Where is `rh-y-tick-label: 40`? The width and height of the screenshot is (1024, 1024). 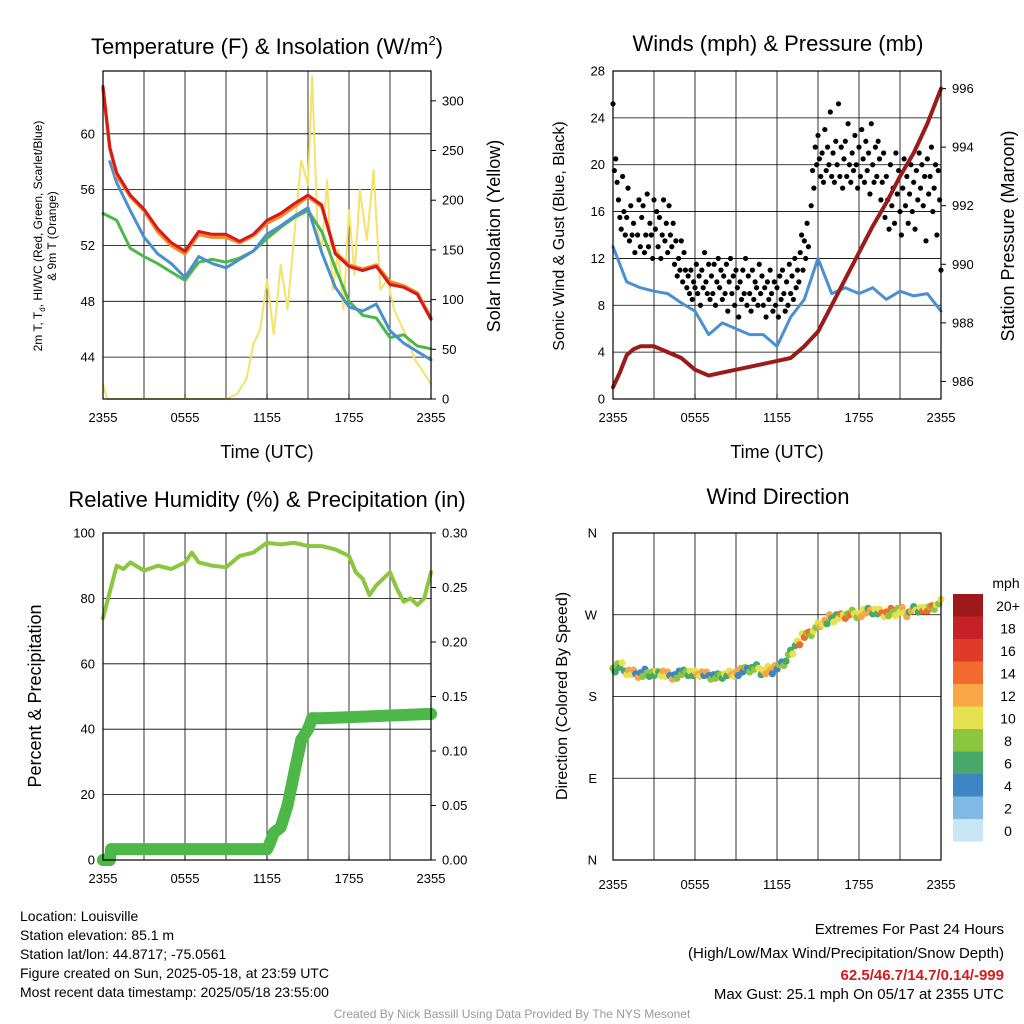 rh-y-tick-label: 40 is located at coordinates (88, 729).